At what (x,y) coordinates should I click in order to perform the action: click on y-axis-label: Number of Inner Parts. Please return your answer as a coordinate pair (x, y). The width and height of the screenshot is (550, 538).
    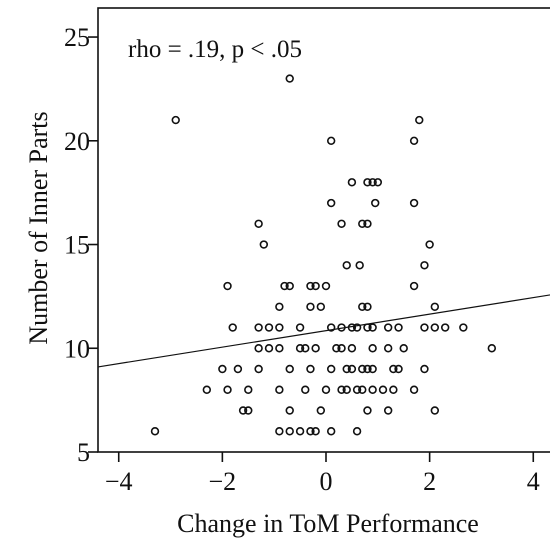
    Looking at the image, I should click on (38, 227).